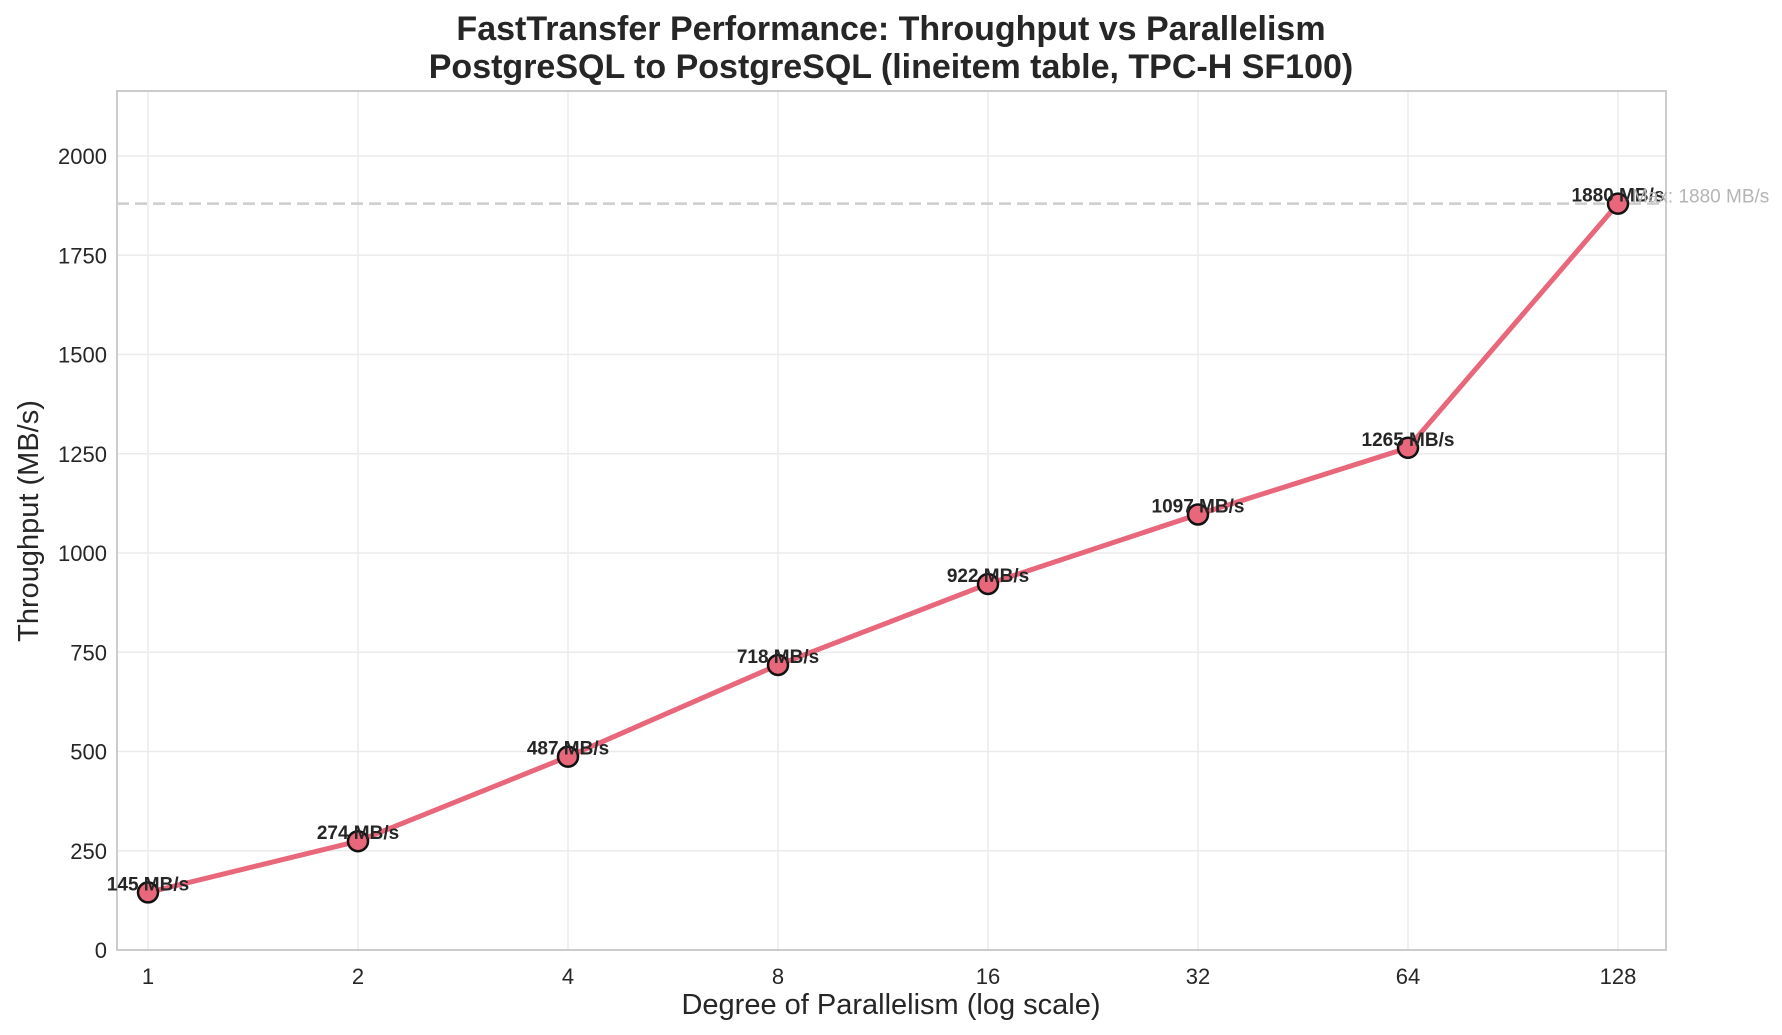 Image resolution: width=1782 pixels, height=1035 pixels. Describe the element at coordinates (148, 976) in the screenshot. I see `x-tick-label: 1` at that location.